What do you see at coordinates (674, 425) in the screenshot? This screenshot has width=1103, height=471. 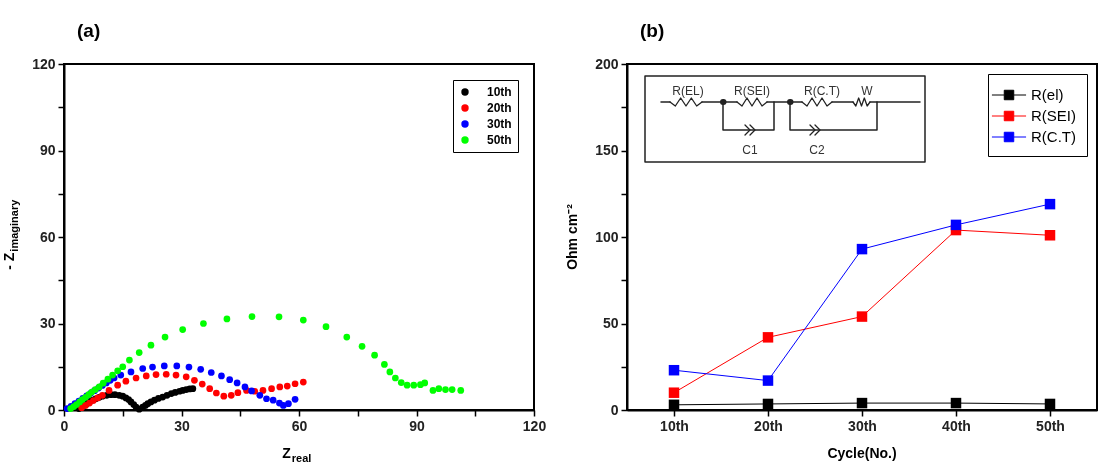 I see `x-tick-label: 10th` at bounding box center [674, 425].